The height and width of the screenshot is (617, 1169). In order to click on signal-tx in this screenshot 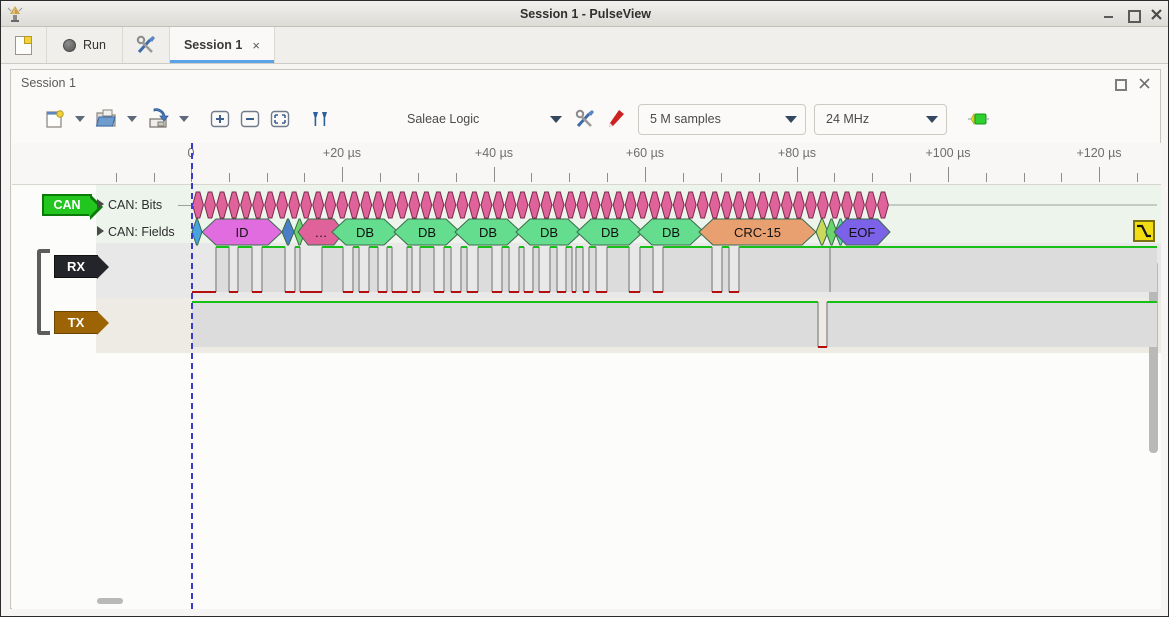, I will do `click(674, 324)`.